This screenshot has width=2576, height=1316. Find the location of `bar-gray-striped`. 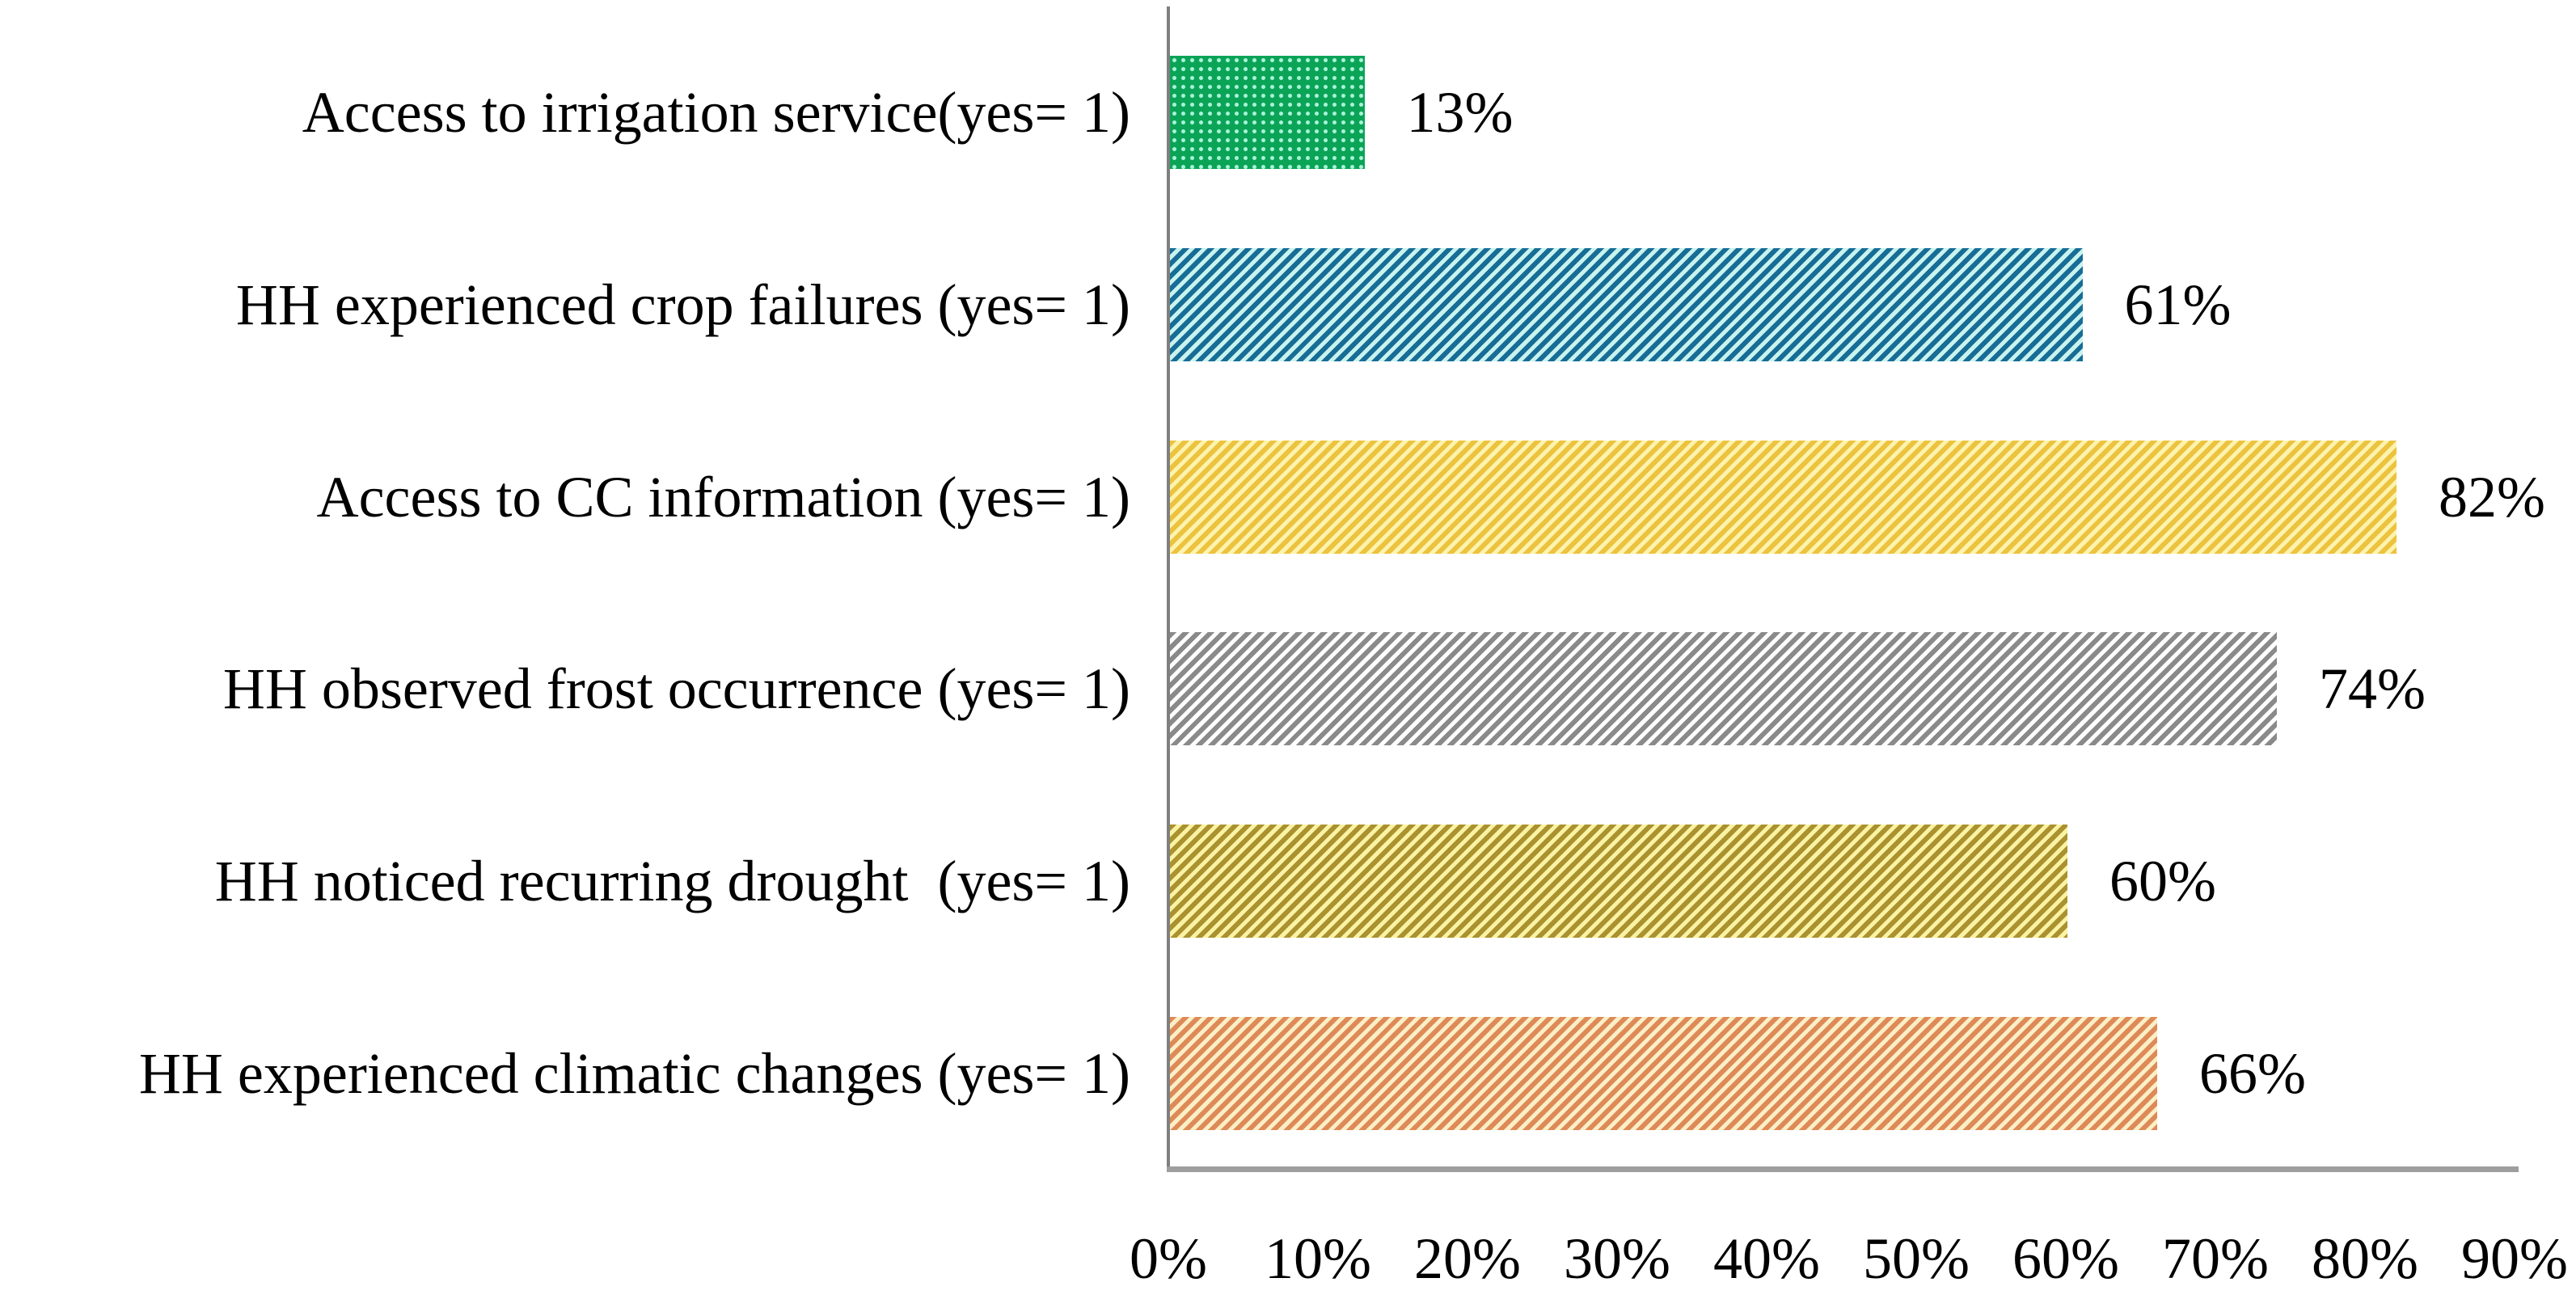

bar-gray-striped is located at coordinates (1723, 689).